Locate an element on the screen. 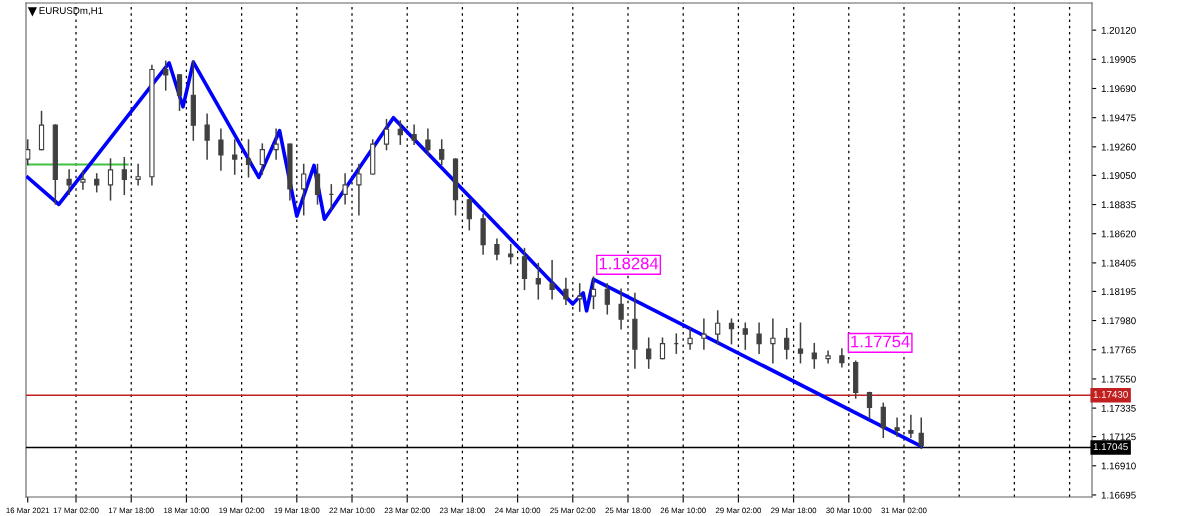 Image resolution: width=1200 pixels, height=516 pixels. y-tick-label: 1.16910 is located at coordinates (1118, 466).